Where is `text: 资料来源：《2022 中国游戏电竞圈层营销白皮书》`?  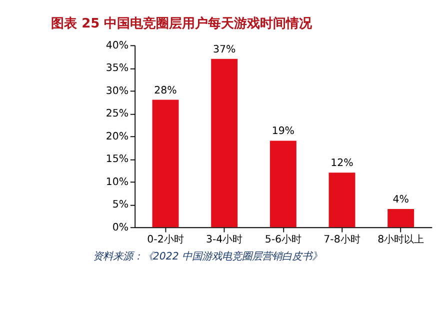 text: 资料来源：《2022 中国游戏电竞圈层营销白皮书》 is located at coordinates (207, 256).